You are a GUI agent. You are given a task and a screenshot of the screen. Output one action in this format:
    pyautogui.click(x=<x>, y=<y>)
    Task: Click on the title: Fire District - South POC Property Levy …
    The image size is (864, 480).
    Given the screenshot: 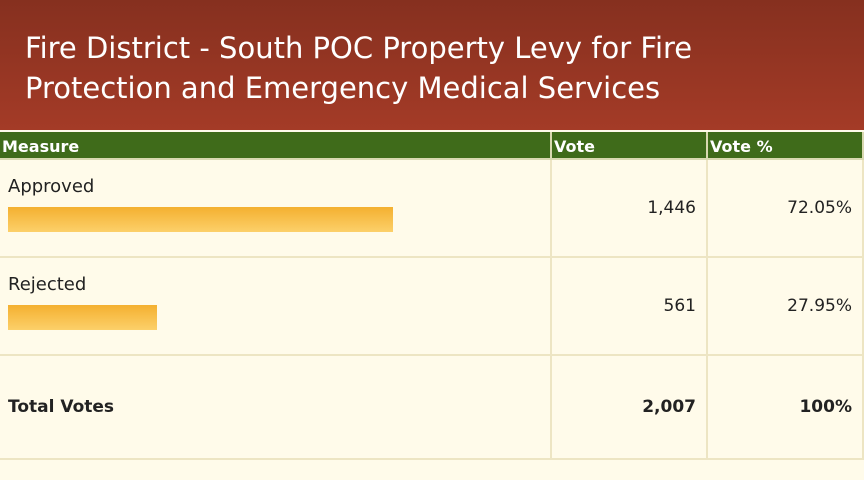 What is the action you would take?
    pyautogui.click(x=359, y=68)
    